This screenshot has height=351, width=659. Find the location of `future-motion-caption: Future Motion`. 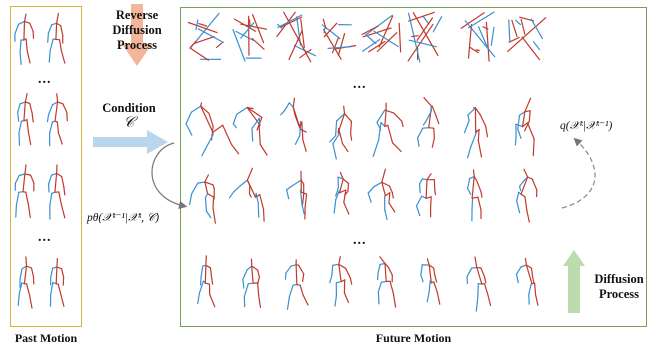

future-motion-caption: Future Motion is located at coordinates (413, 338).